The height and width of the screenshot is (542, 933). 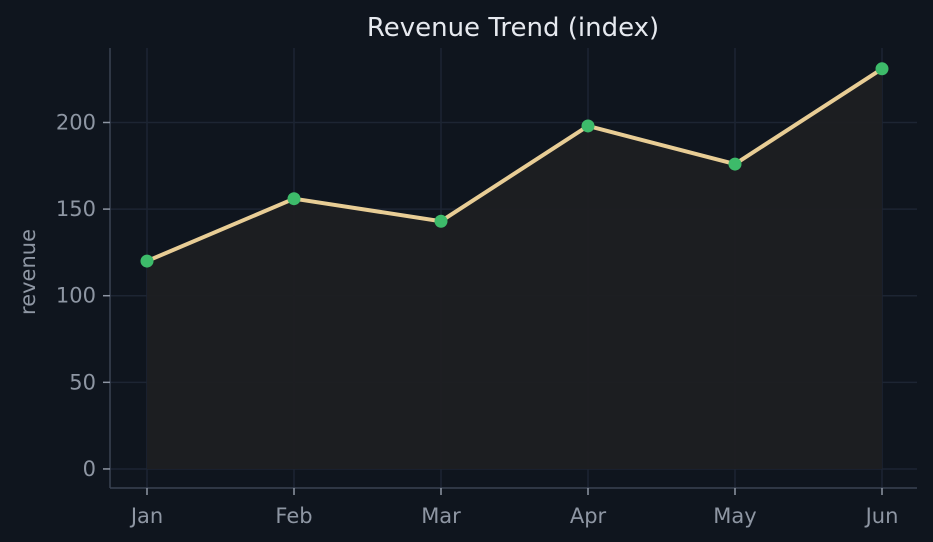 I want to click on x-tick-label: Mar, so click(x=441, y=516).